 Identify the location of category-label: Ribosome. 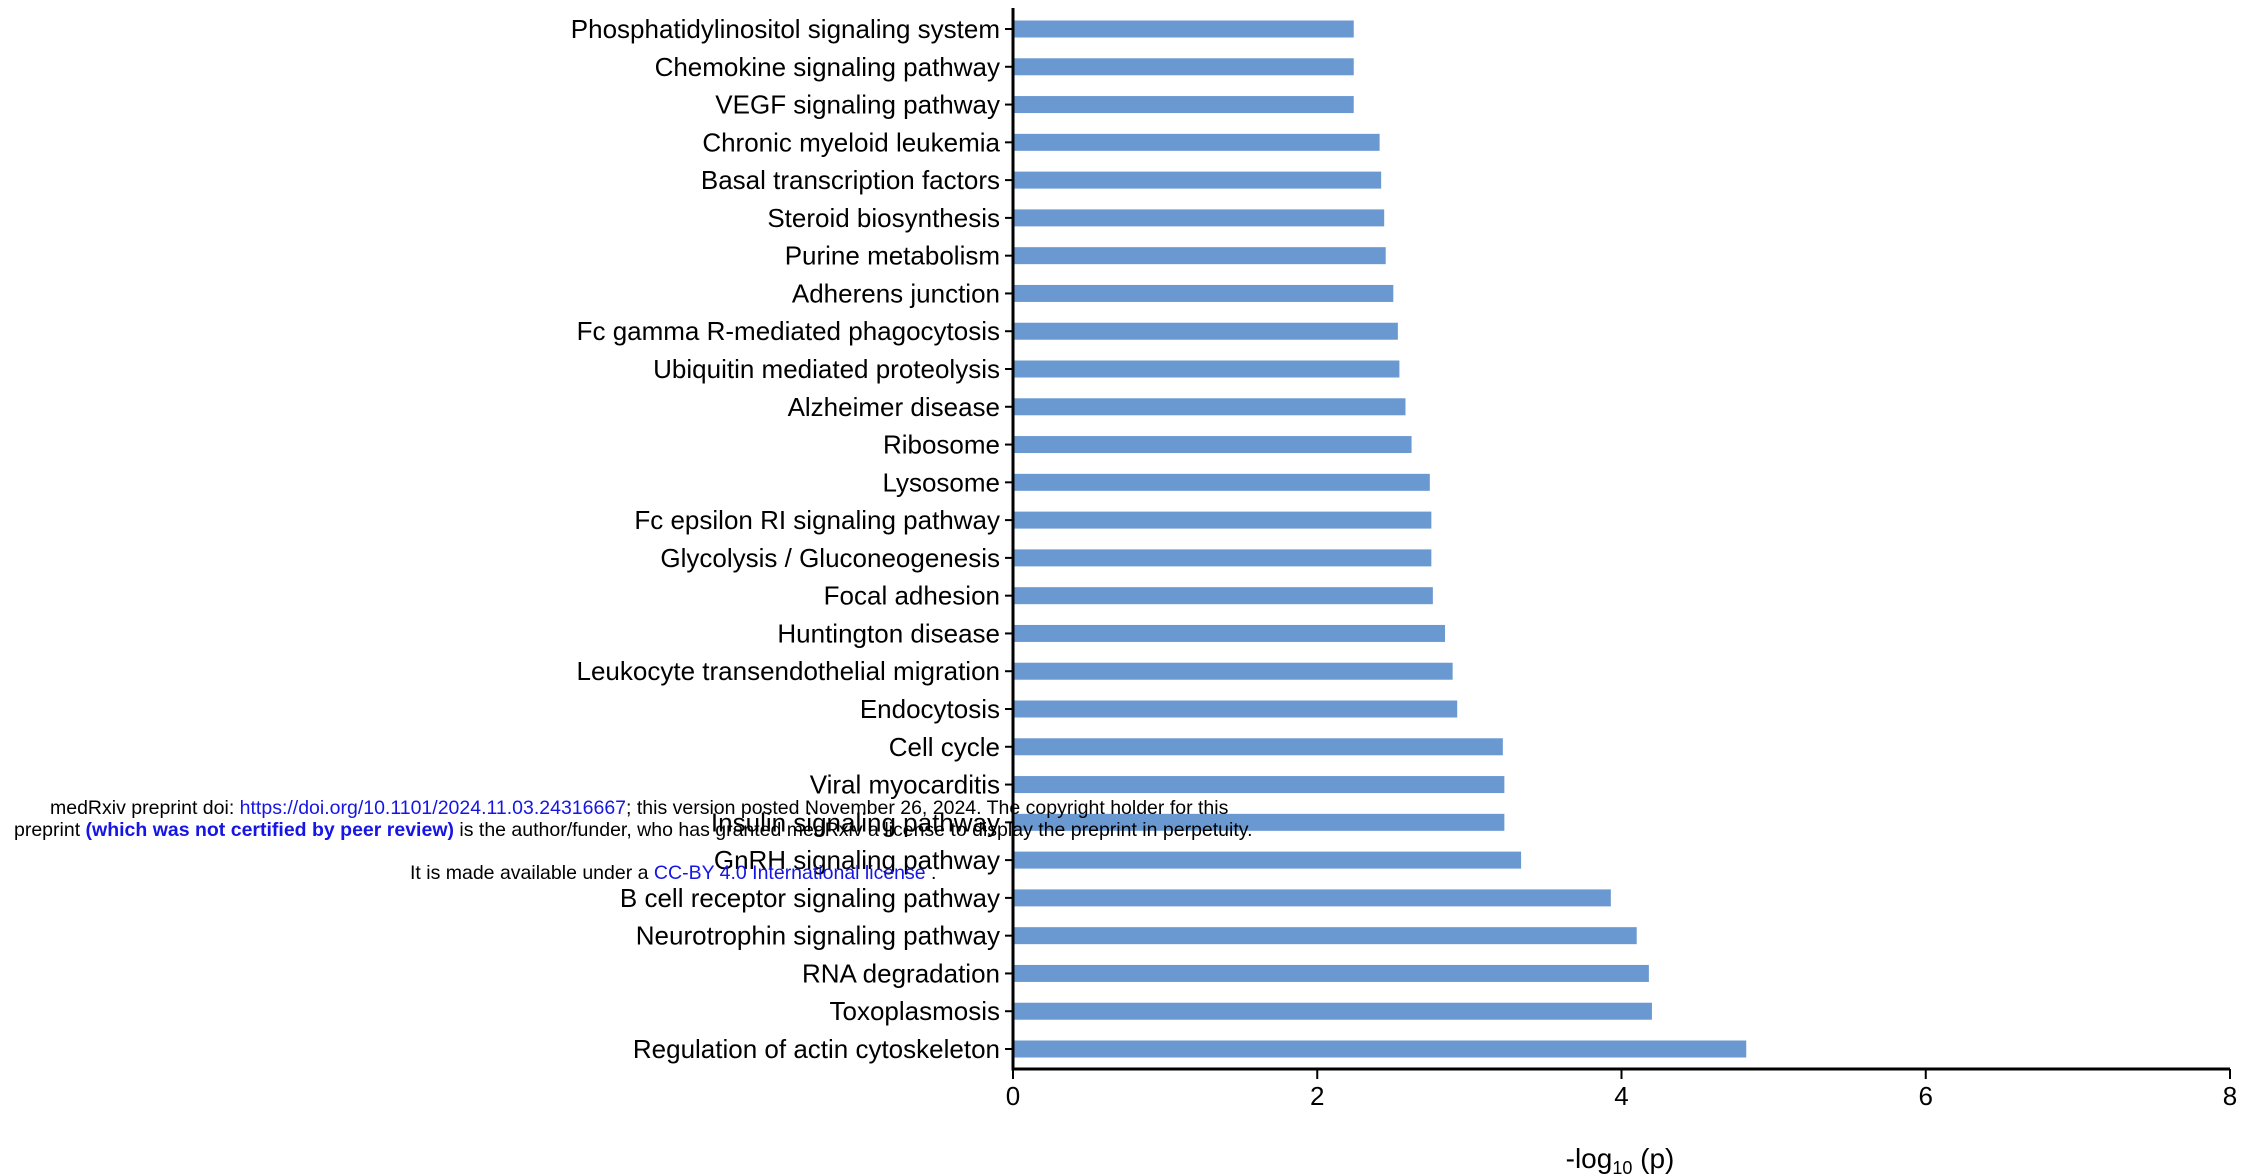
(941, 445).